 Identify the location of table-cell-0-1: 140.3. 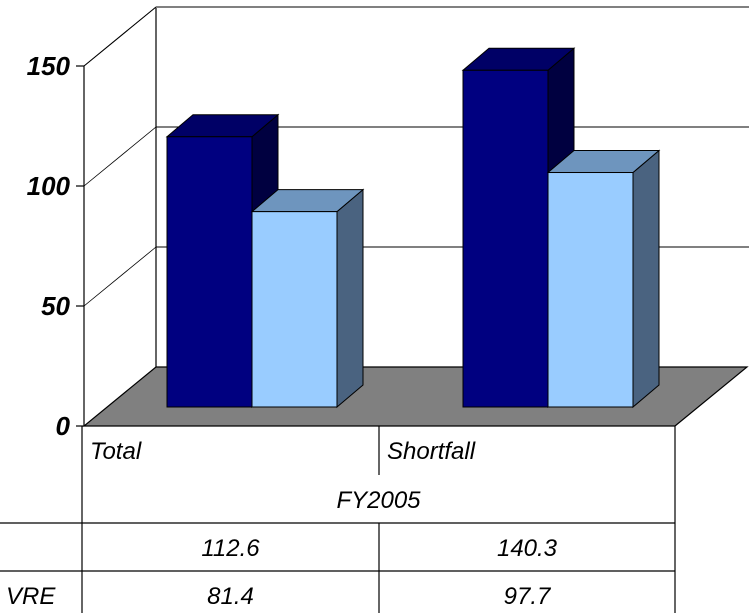
(527, 548).